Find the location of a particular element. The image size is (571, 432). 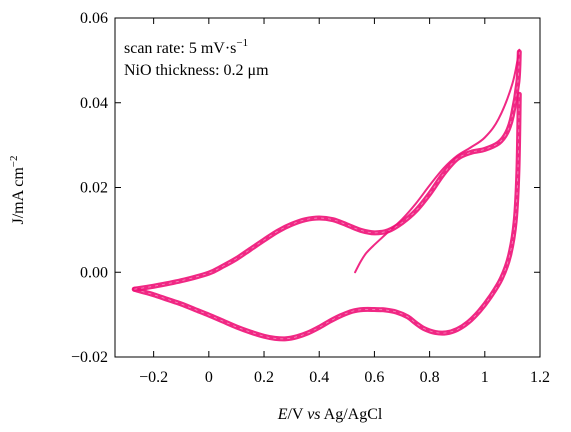

x-tick-label: 1 is located at coordinates (485, 377).